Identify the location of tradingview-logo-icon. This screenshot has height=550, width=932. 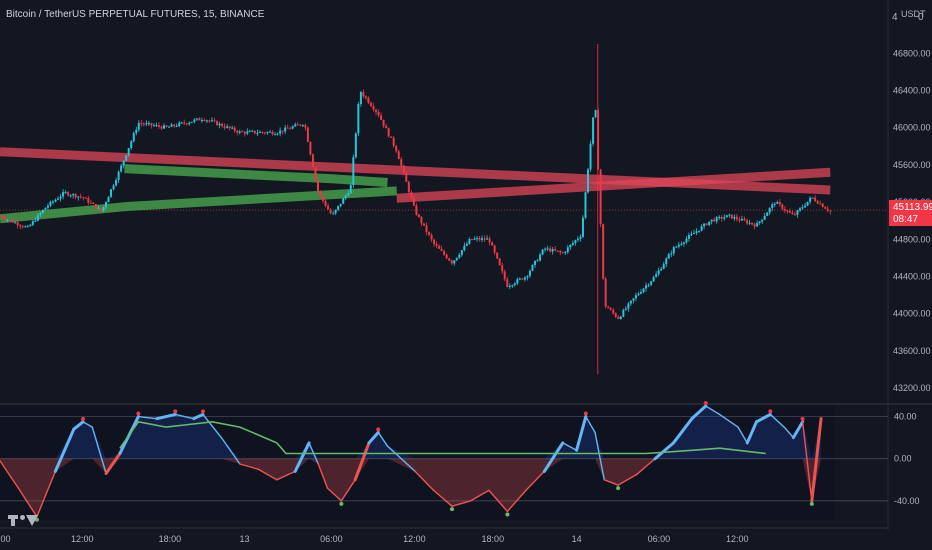
(23, 519).